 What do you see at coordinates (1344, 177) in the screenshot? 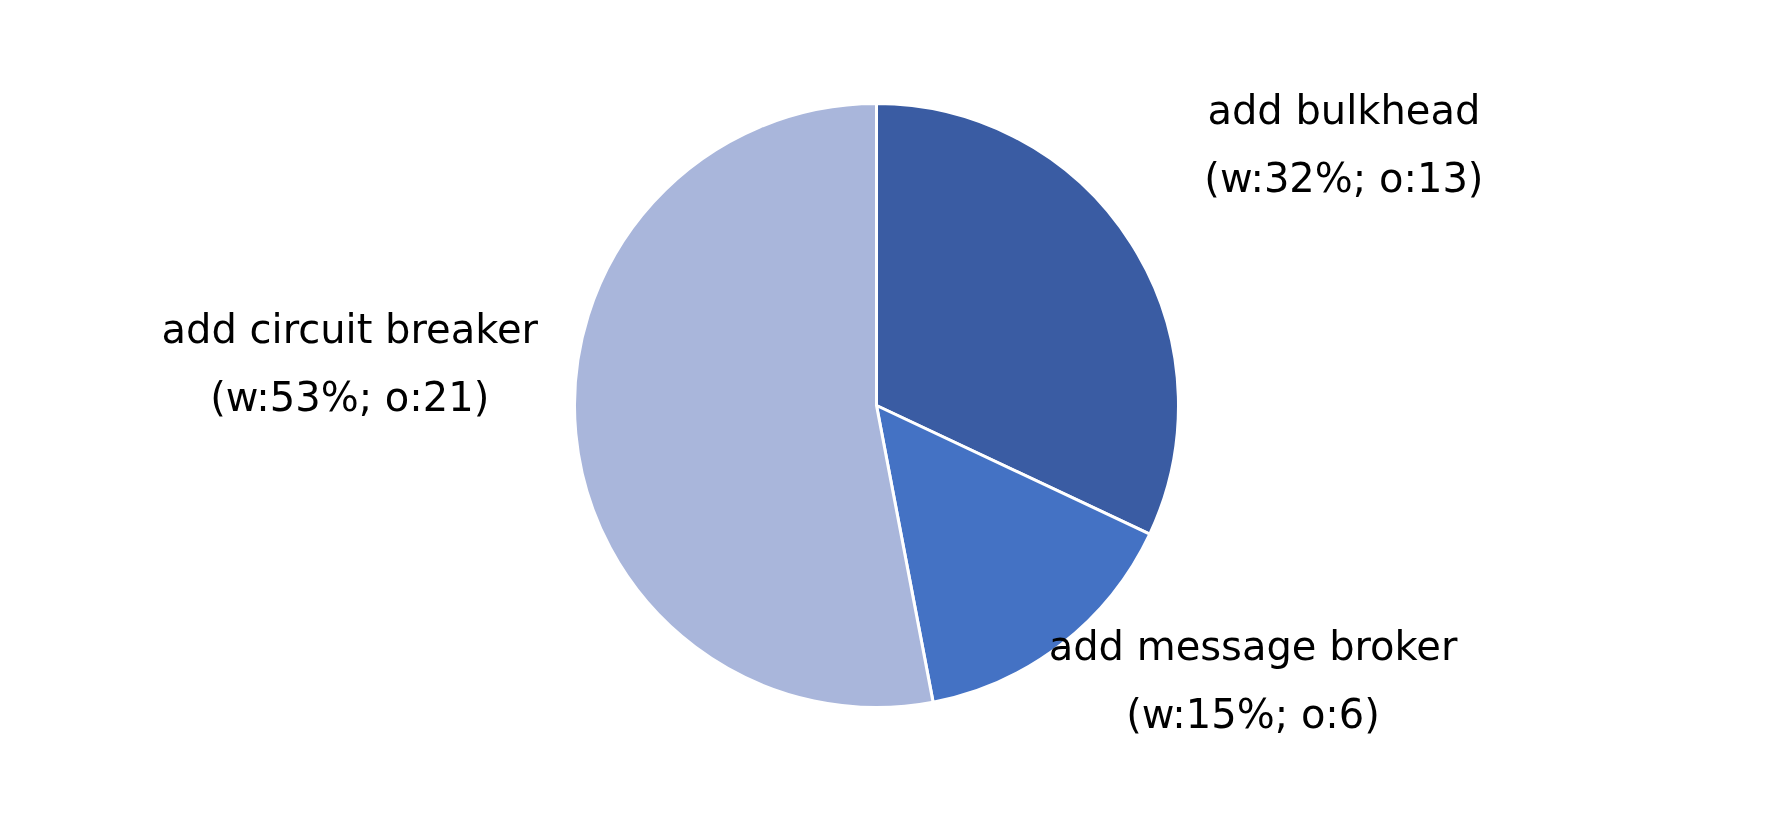
I see `data-label: (w:32%; o:13)` at bounding box center [1344, 177].